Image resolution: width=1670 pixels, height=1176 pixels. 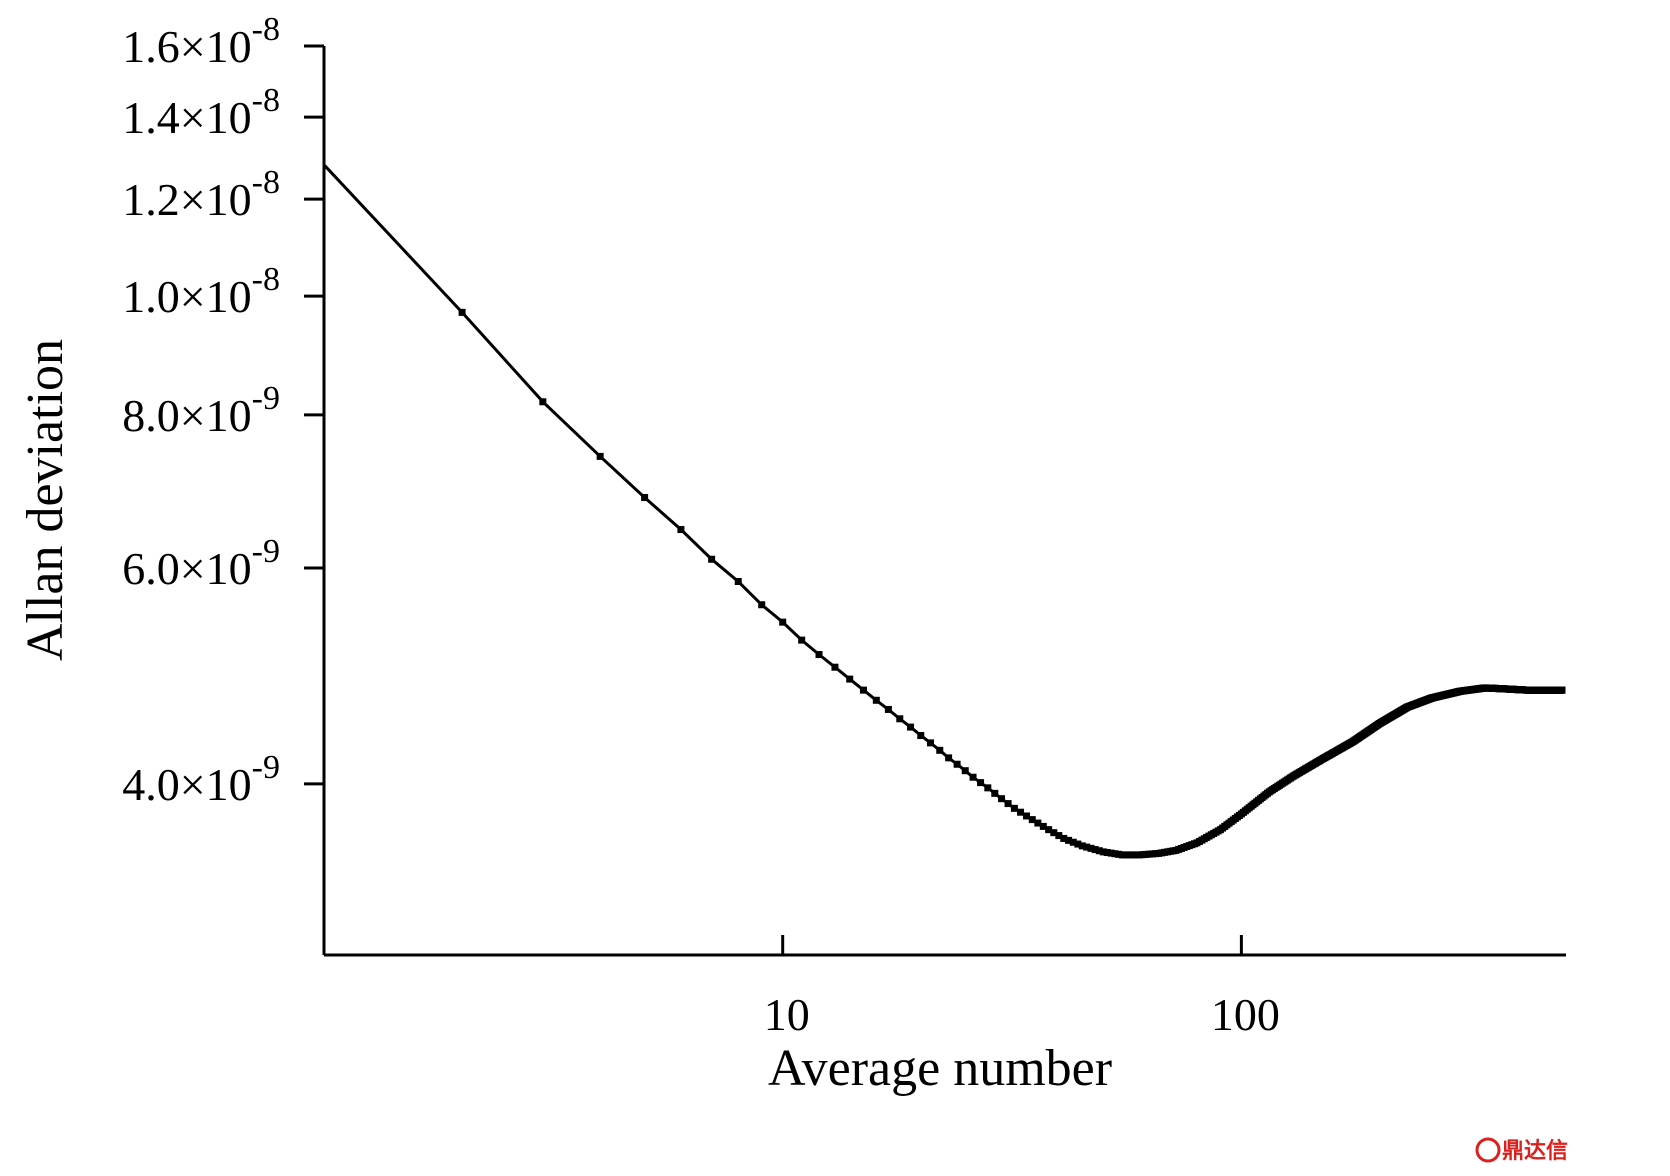 What do you see at coordinates (201, 779) in the screenshot?
I see `y-tick-label: 4.0×10⁻⁹` at bounding box center [201, 779].